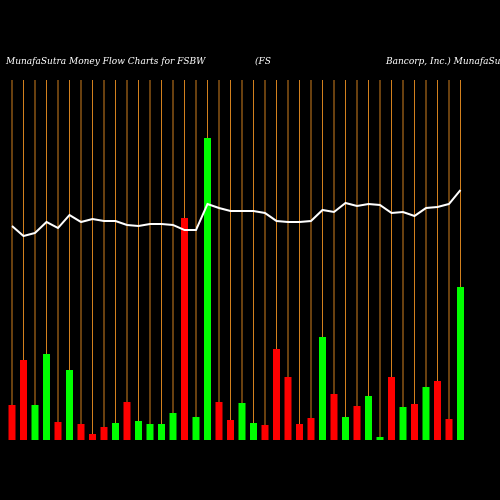  What do you see at coordinates (263, 61) in the screenshot?
I see `chart-title: (FS` at bounding box center [263, 61].